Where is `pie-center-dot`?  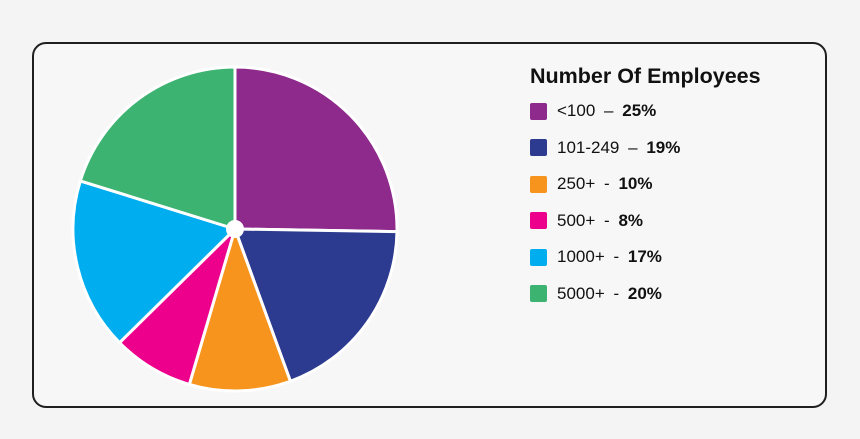 pie-center-dot is located at coordinates (235, 229).